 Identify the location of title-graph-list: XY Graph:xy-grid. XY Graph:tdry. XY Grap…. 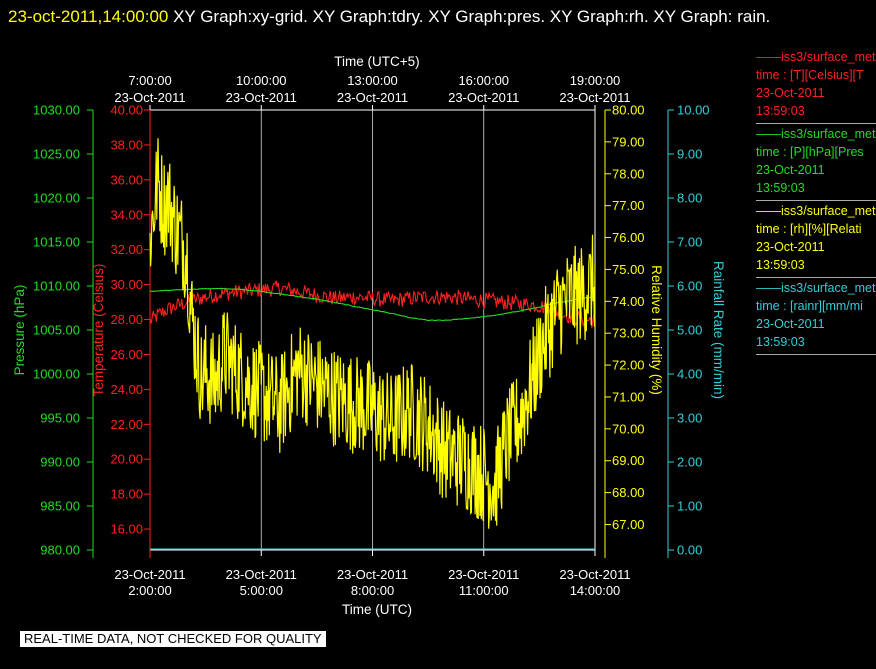
(469, 16).